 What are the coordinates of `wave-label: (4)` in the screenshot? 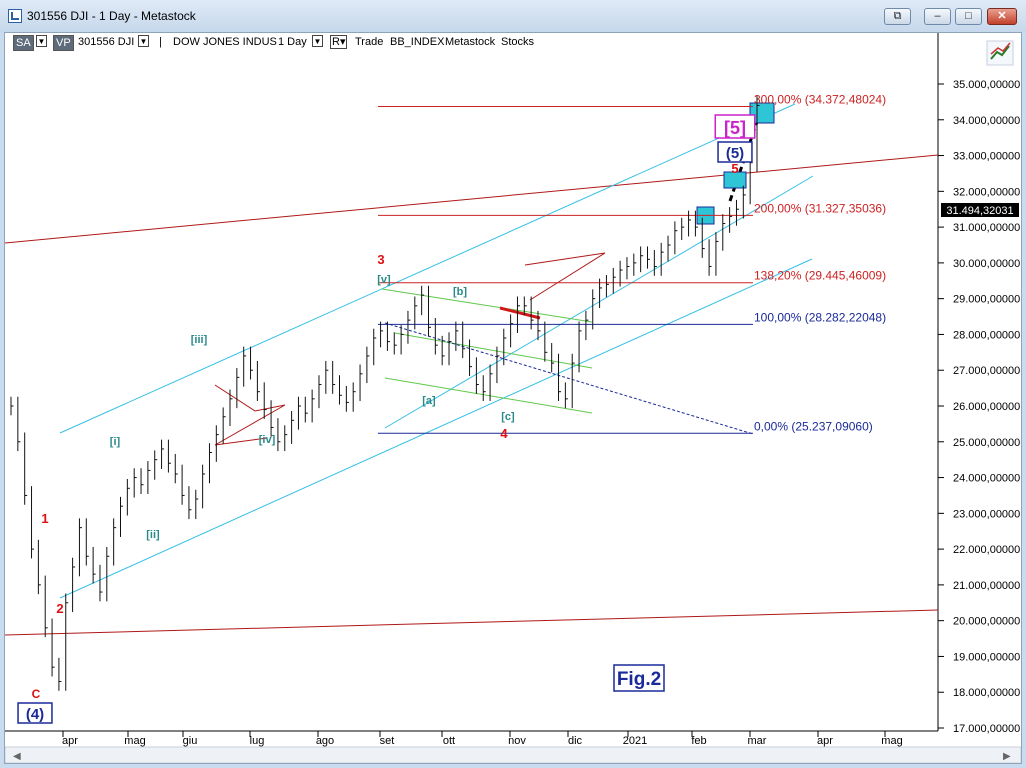 It's located at (35, 714).